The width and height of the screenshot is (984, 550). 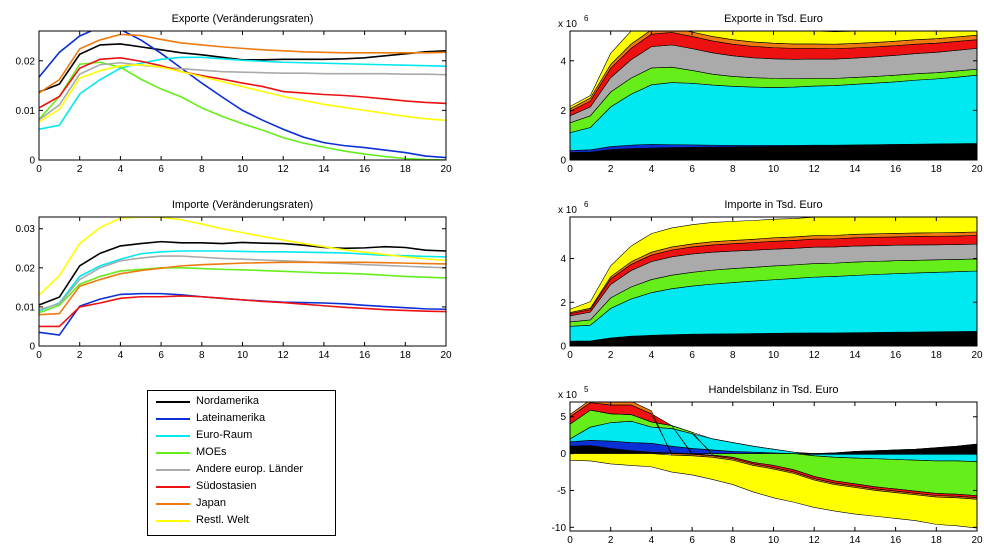 I want to click on legend-item: Restl. Welt, so click(x=241, y=521).